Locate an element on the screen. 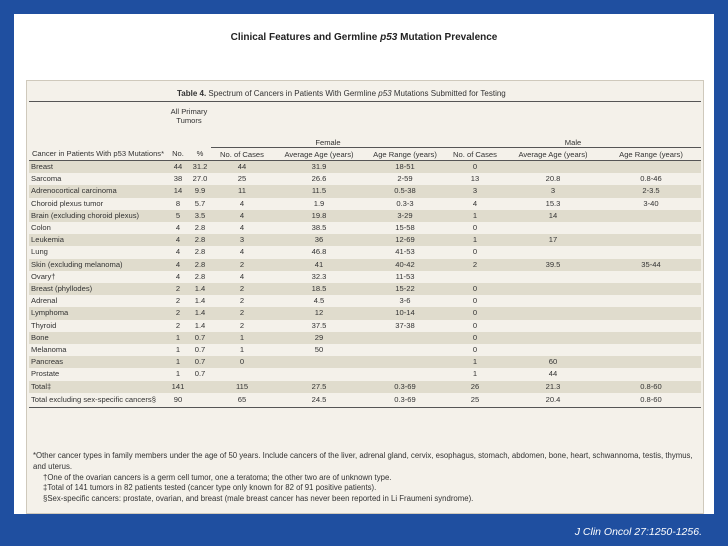 The width and height of the screenshot is (728, 546). table-cell-pct: 31.2 is located at coordinates (200, 167).